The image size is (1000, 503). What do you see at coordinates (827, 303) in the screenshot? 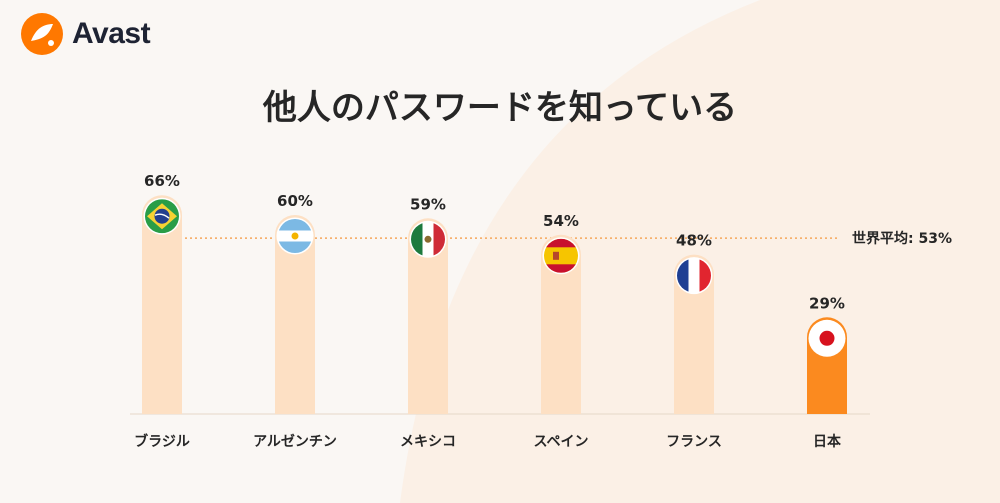
I see `value-label: 29%` at bounding box center [827, 303].